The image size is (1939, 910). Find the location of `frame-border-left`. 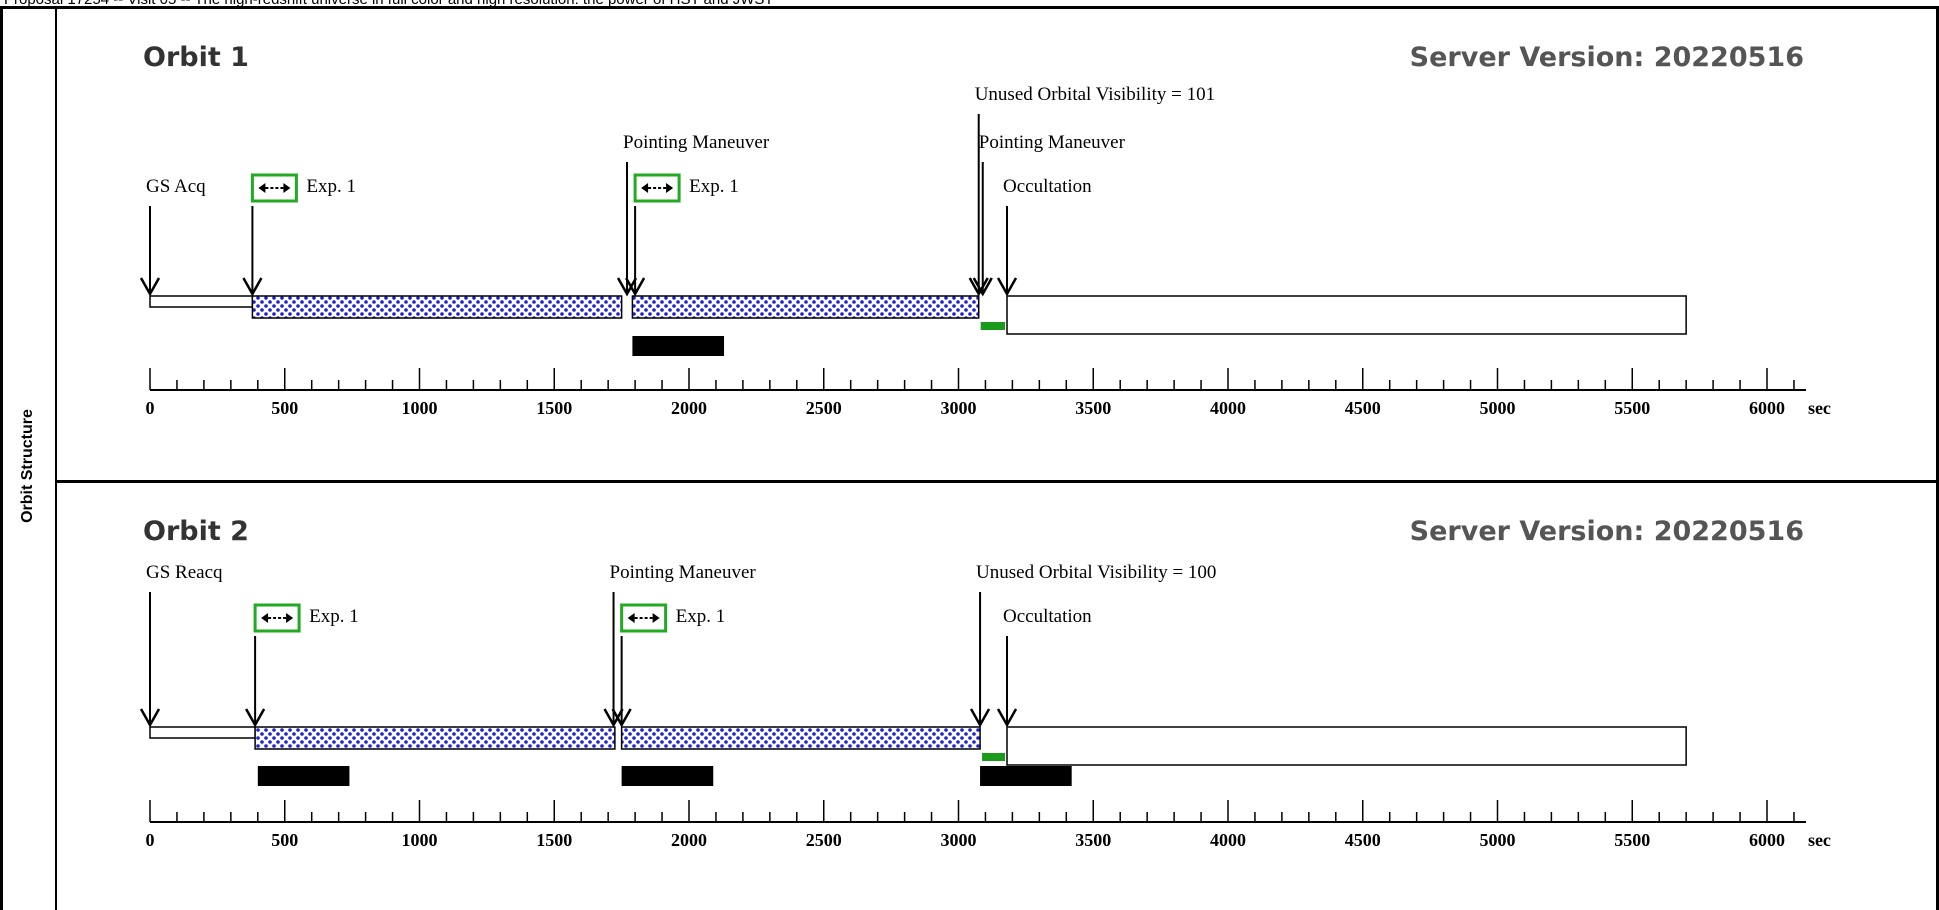

frame-border-left is located at coordinates (1, 458).